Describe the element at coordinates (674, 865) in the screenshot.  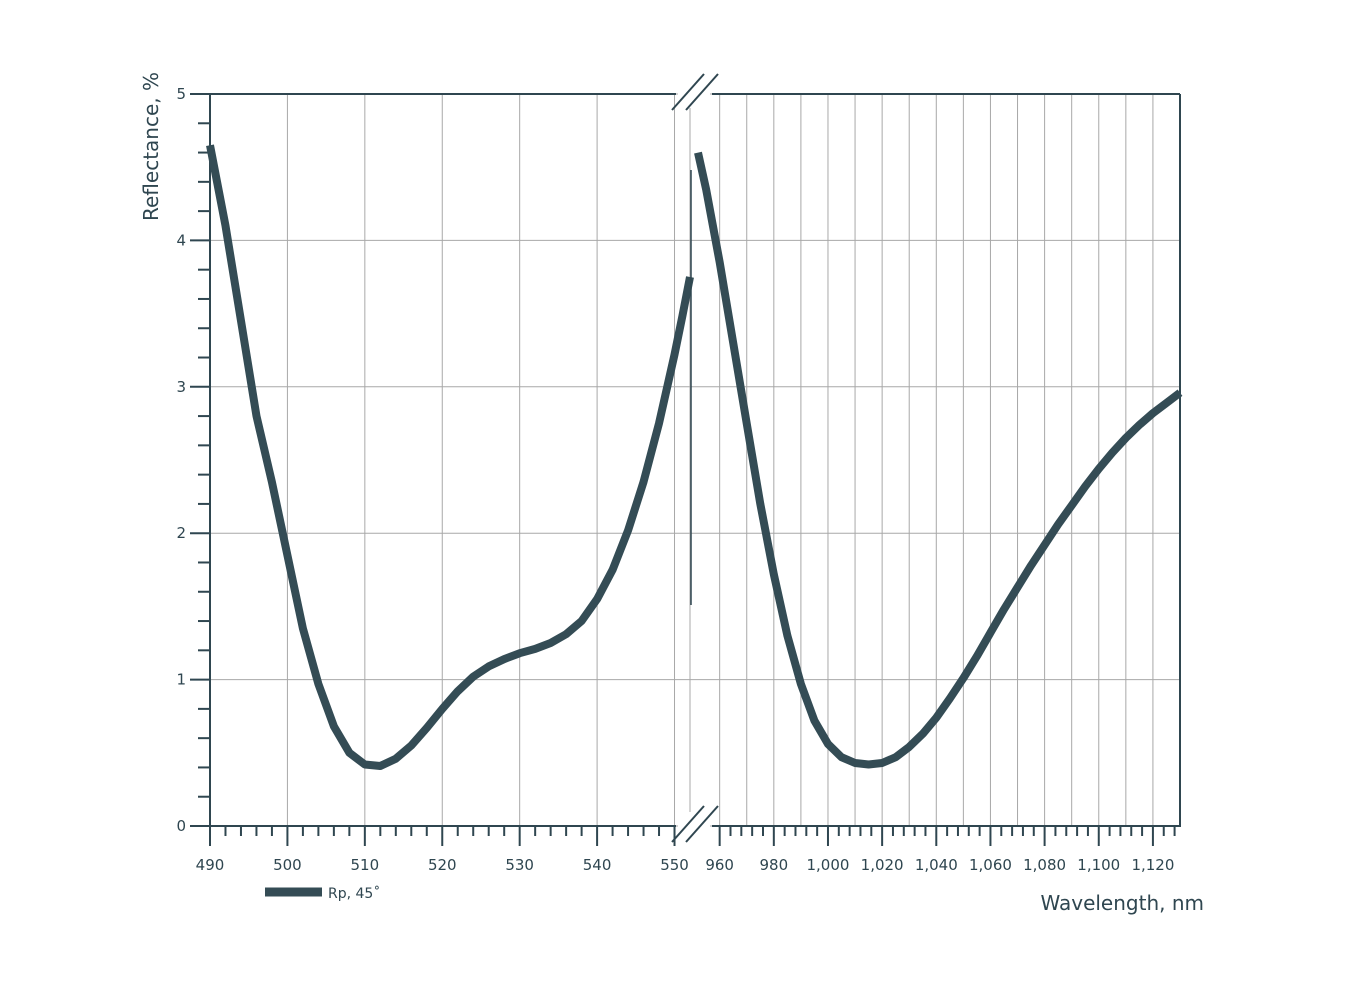
I see `x-tick-label: 550` at that location.